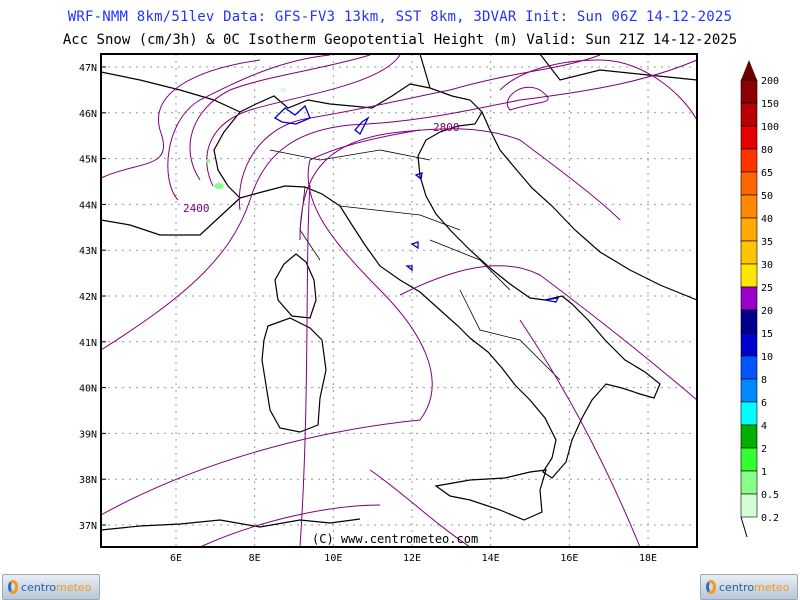 This screenshot has height=600, width=800. What do you see at coordinates (294, 375) in the screenshot?
I see `sardinia-outline` at bounding box center [294, 375].